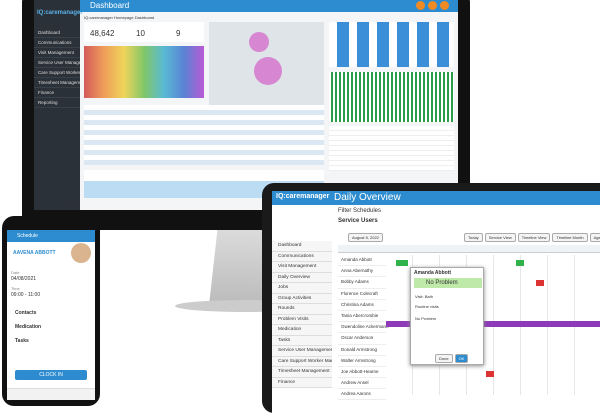 The image size is (600, 413). What do you see at coordinates (469, 249) in the screenshot?
I see `timeline-header` at bounding box center [469, 249].